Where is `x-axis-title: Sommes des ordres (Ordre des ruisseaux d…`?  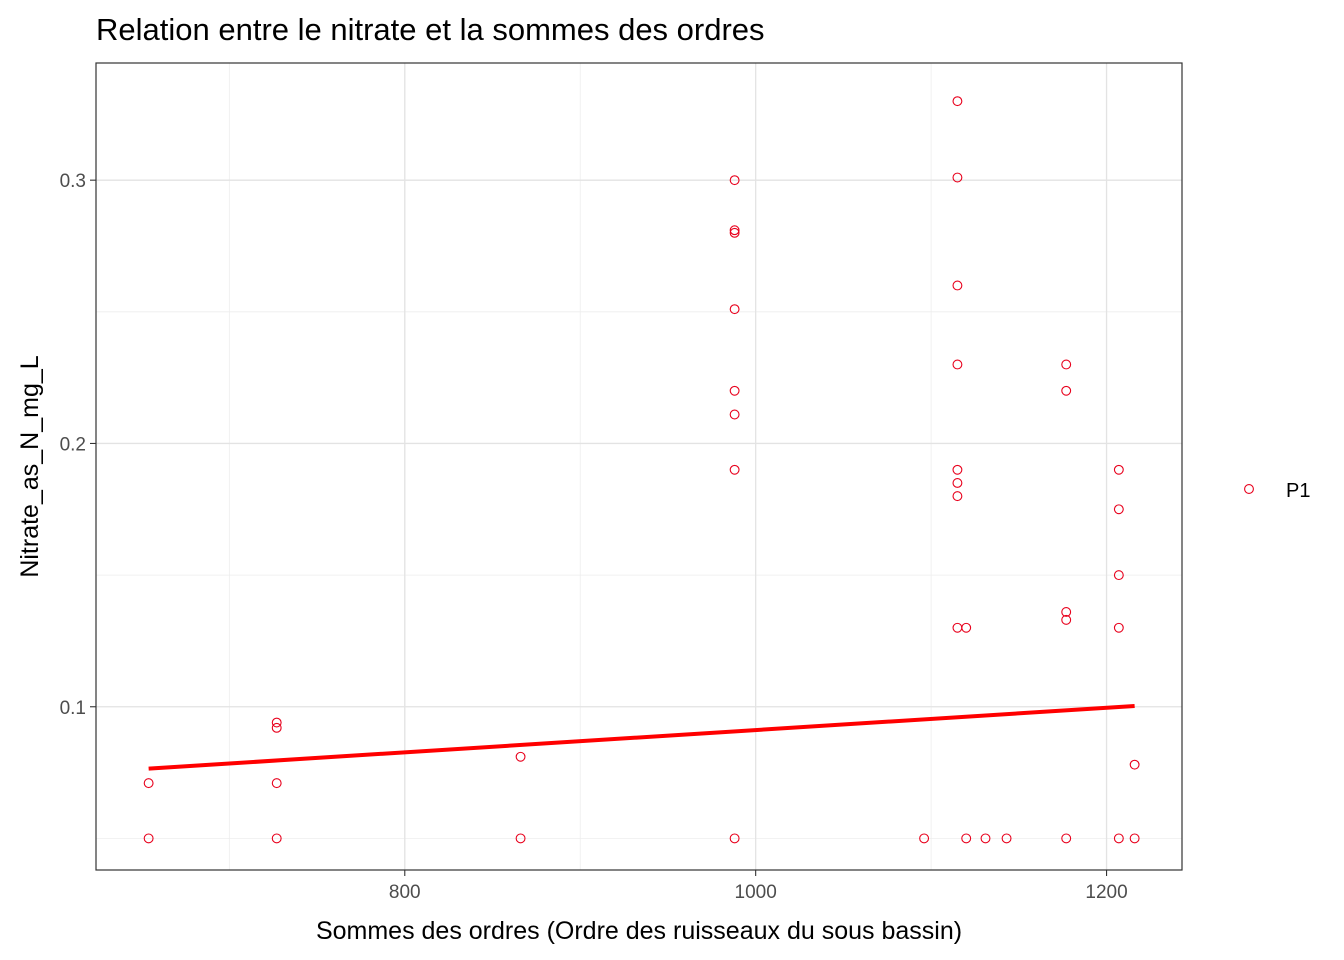 x-axis-title: Sommes des ordres (Ordre des ruisseaux d… is located at coordinates (639, 931).